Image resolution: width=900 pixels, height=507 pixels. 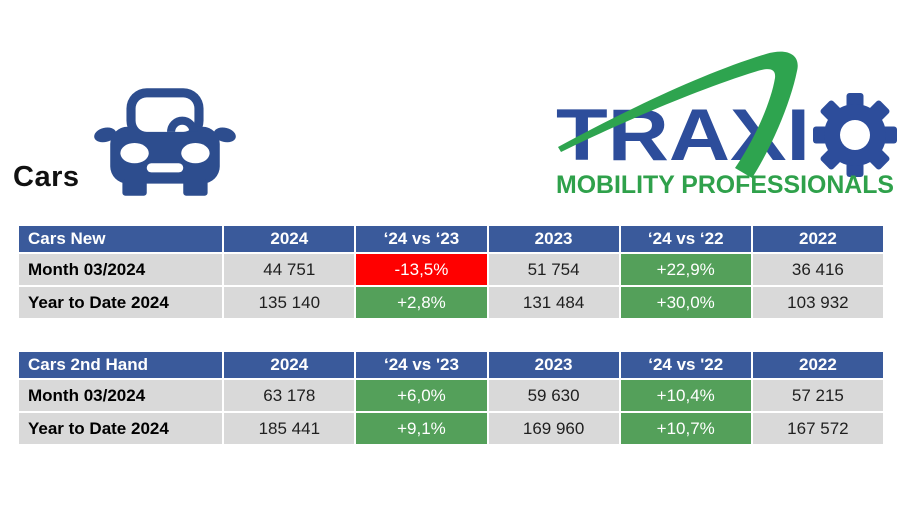 What do you see at coordinates (421, 269) in the screenshot?
I see `change-cell: -13,5%` at bounding box center [421, 269].